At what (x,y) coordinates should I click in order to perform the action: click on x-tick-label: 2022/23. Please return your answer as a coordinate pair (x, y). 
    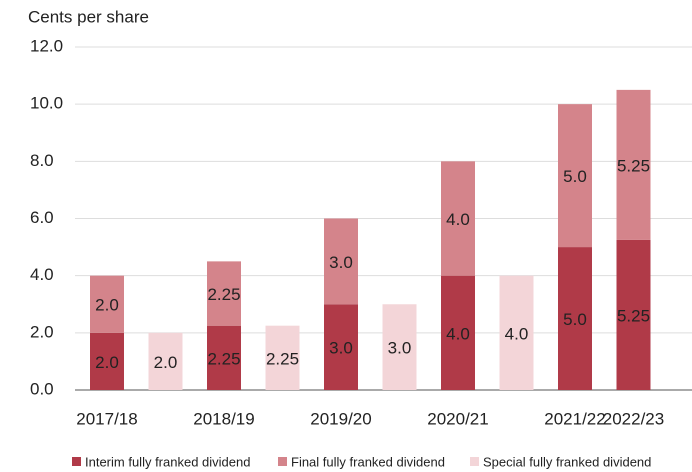
    Looking at the image, I should click on (633, 418).